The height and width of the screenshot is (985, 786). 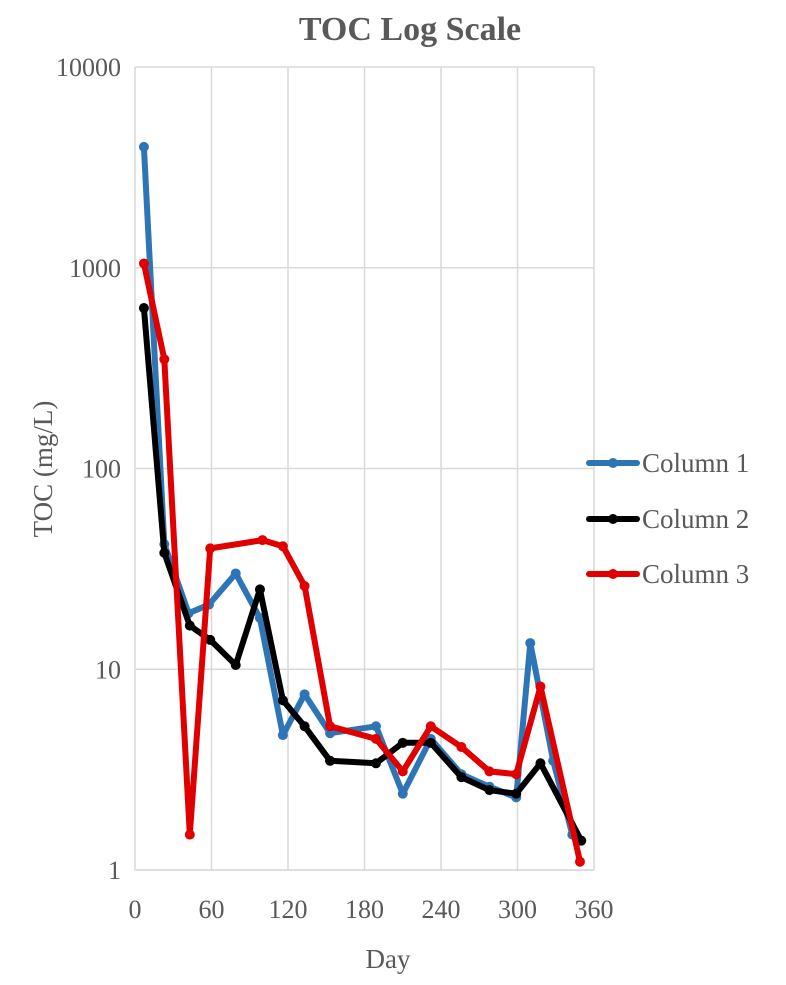 I want to click on x-tick-label: 180, so click(x=364, y=909).